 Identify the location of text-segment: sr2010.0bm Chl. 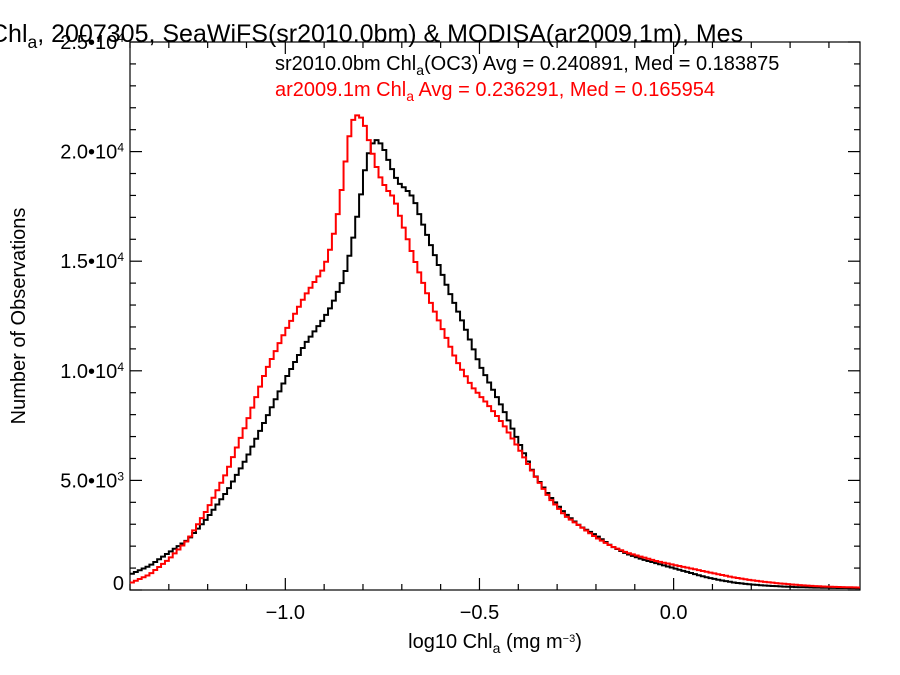
(345, 64).